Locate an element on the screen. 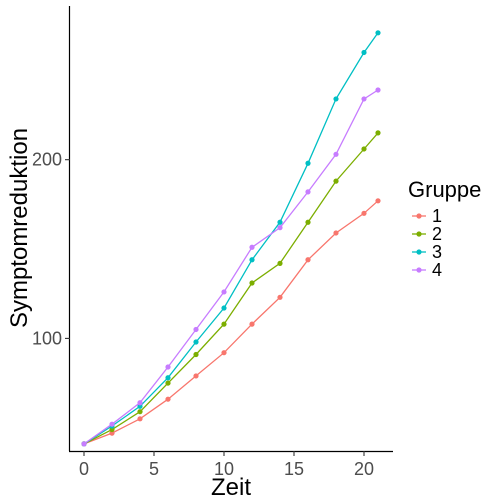  legend-label: 3 is located at coordinates (437, 252).